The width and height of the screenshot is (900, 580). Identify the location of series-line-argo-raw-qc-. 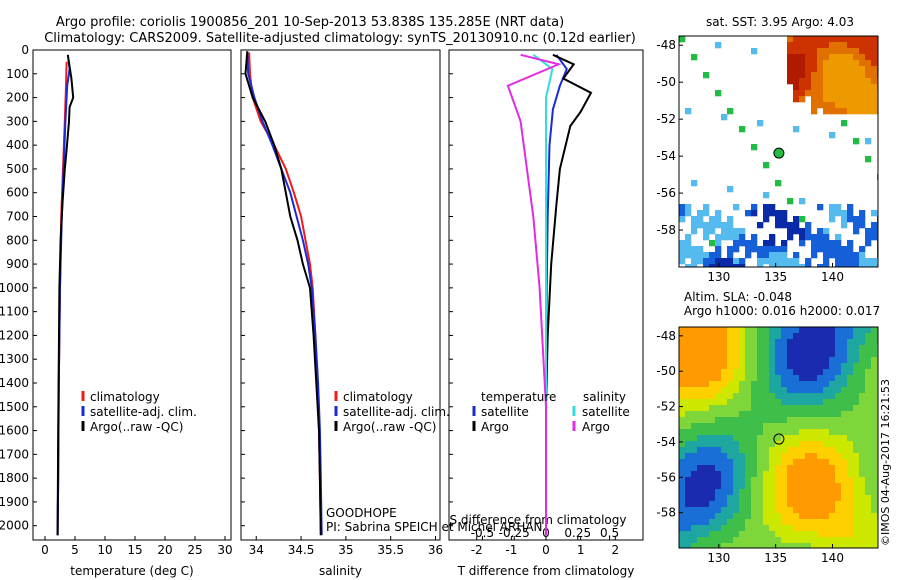
(65, 295).